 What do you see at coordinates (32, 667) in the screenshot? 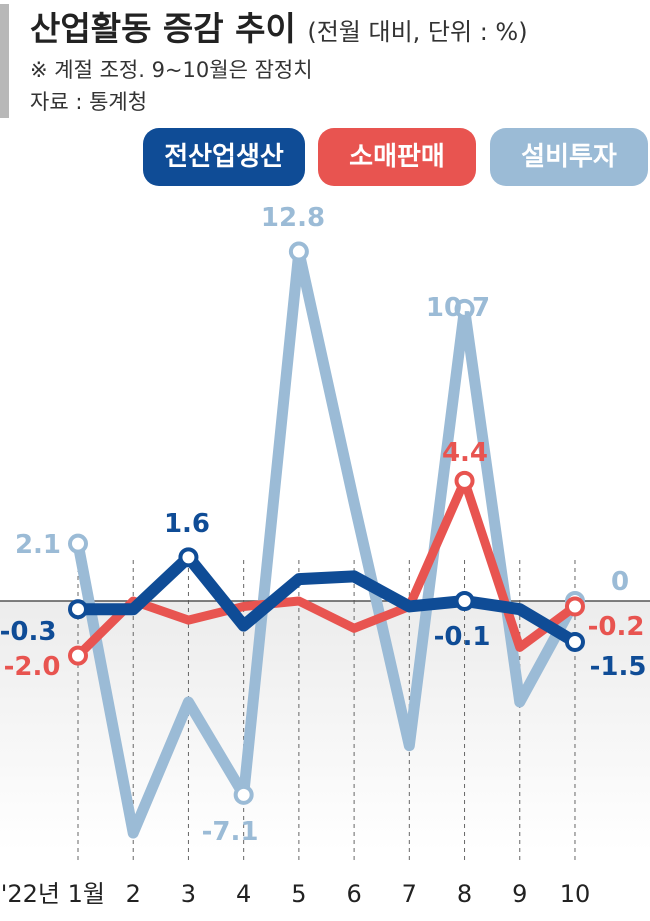
I see `data-label-retail: -2.0` at bounding box center [32, 667].